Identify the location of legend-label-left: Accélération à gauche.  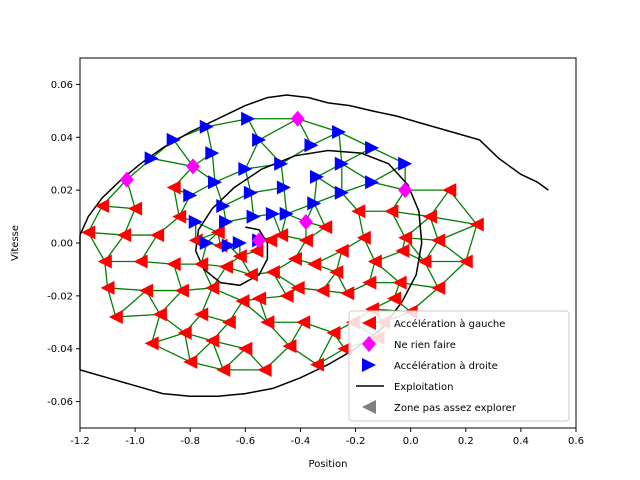
(449, 324).